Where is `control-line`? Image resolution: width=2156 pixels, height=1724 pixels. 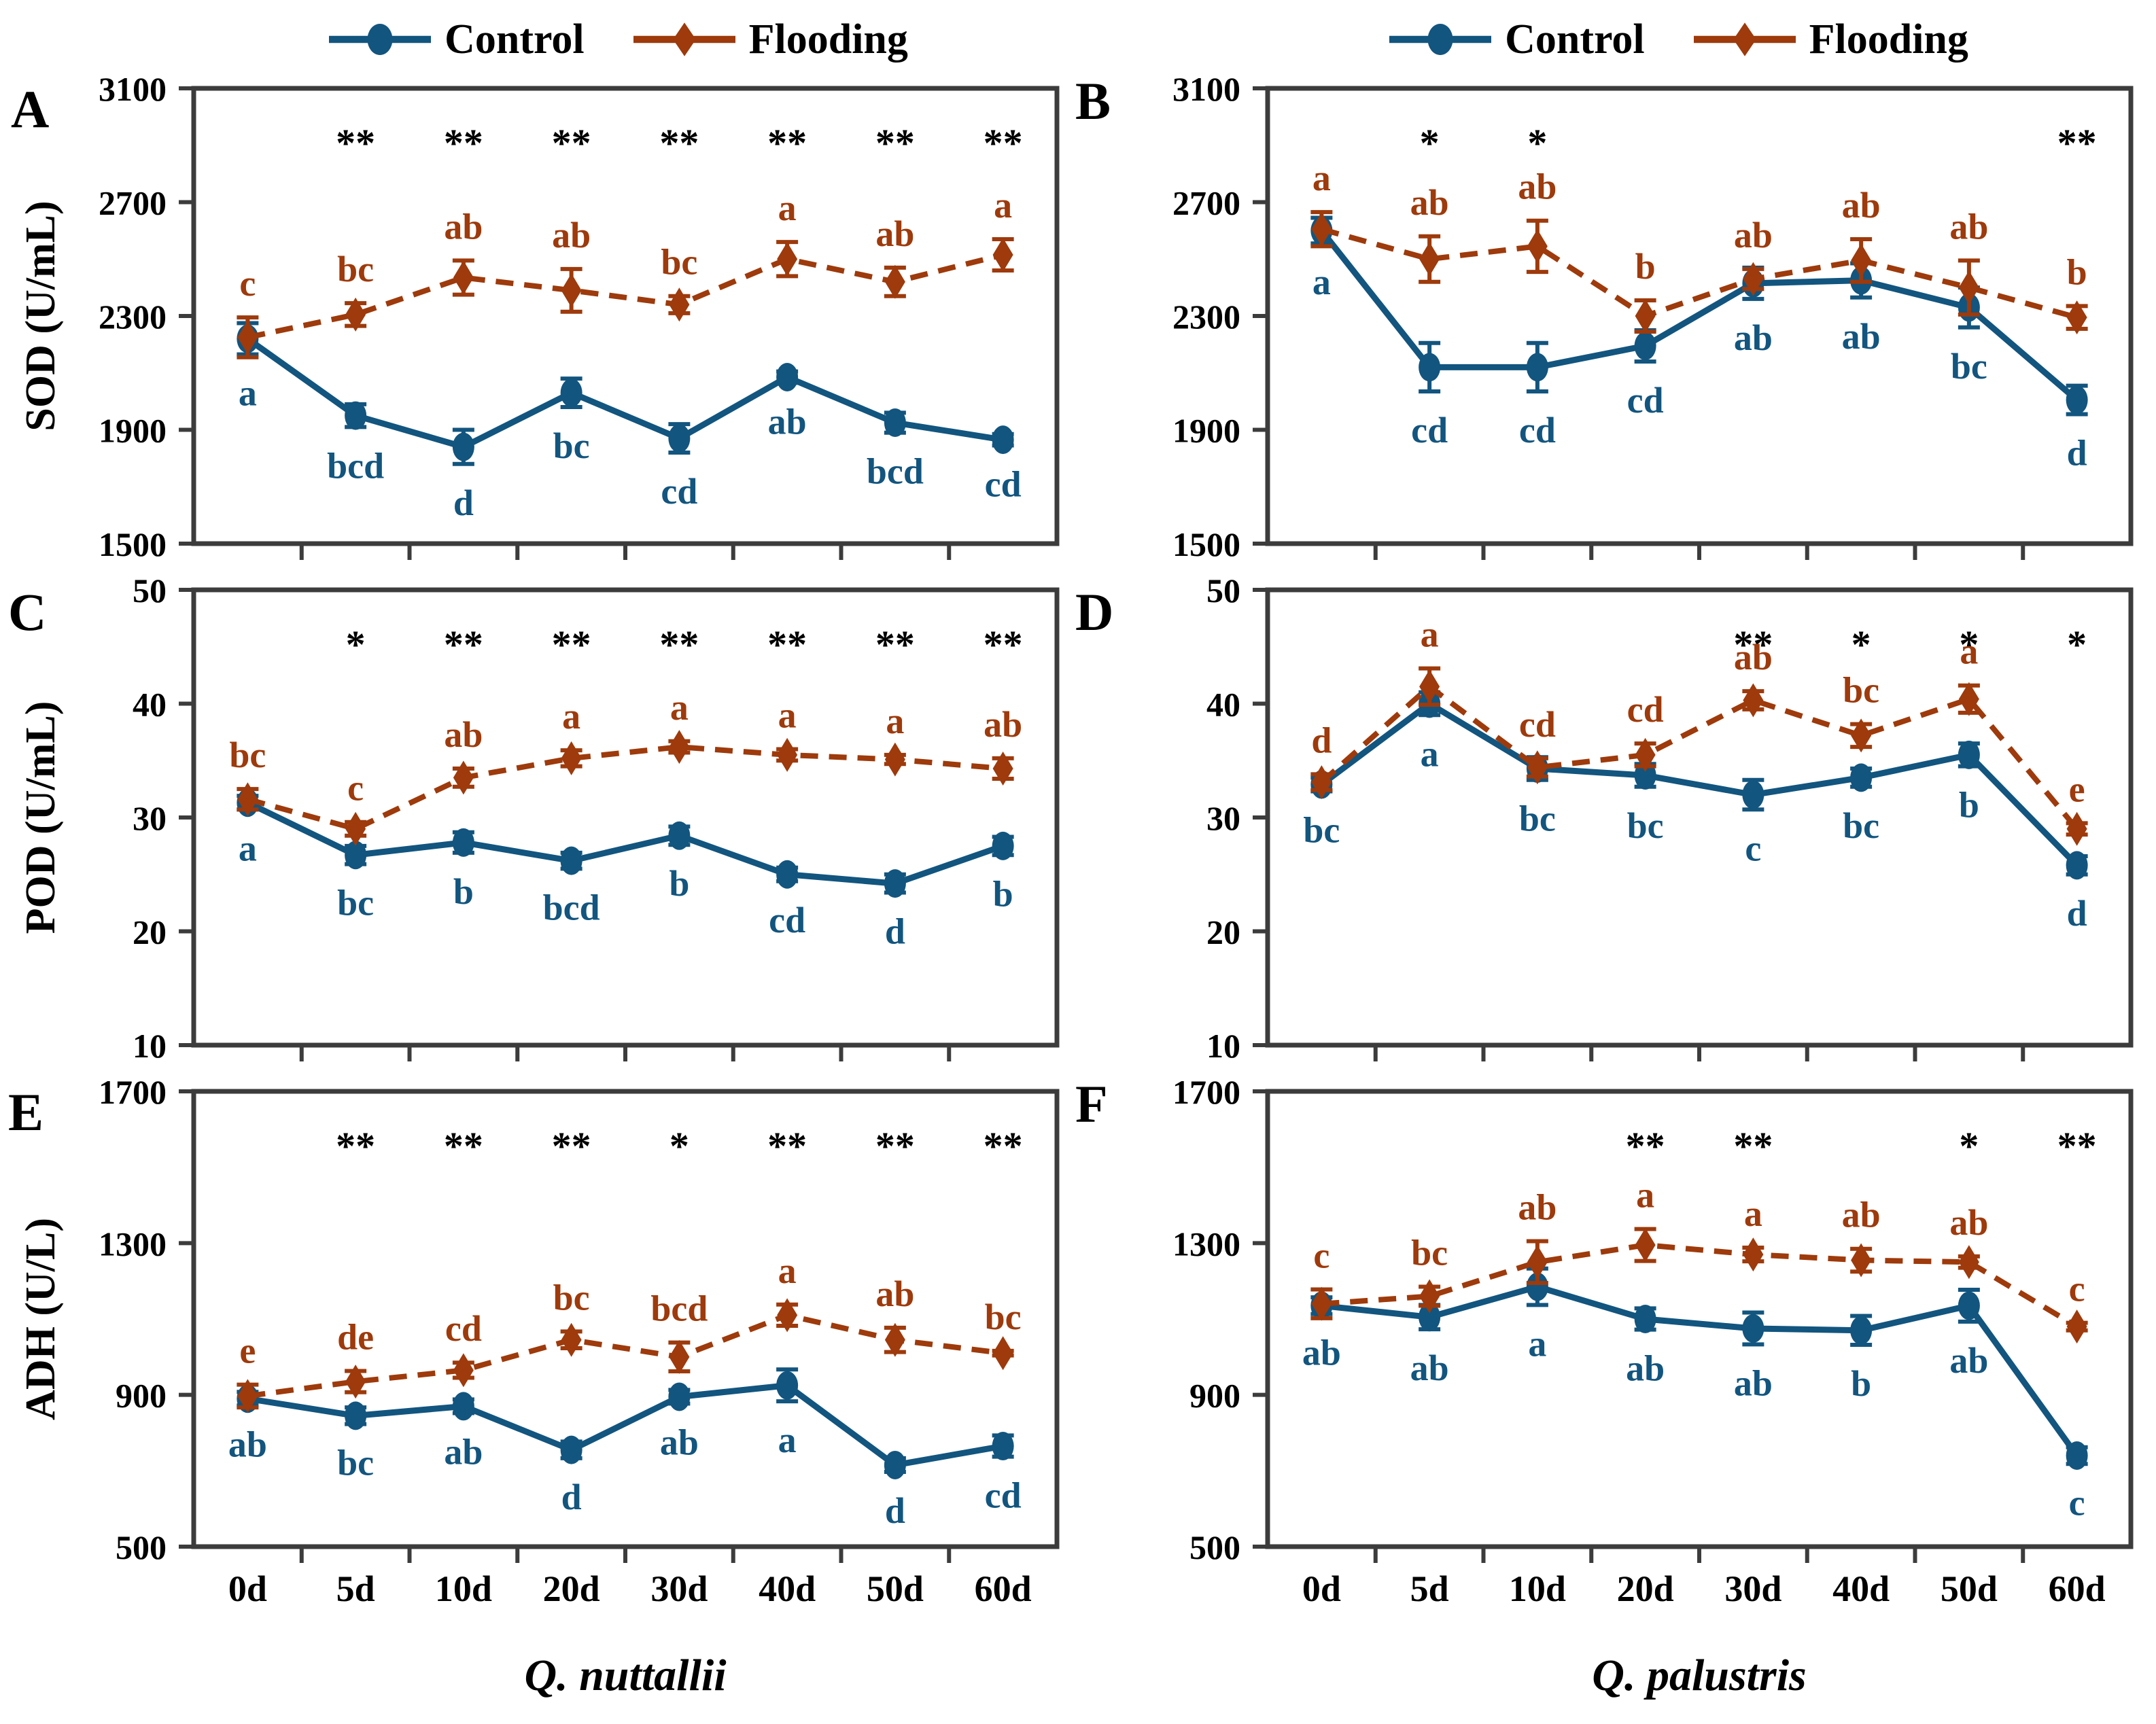
control-line is located at coordinates (1699, 784).